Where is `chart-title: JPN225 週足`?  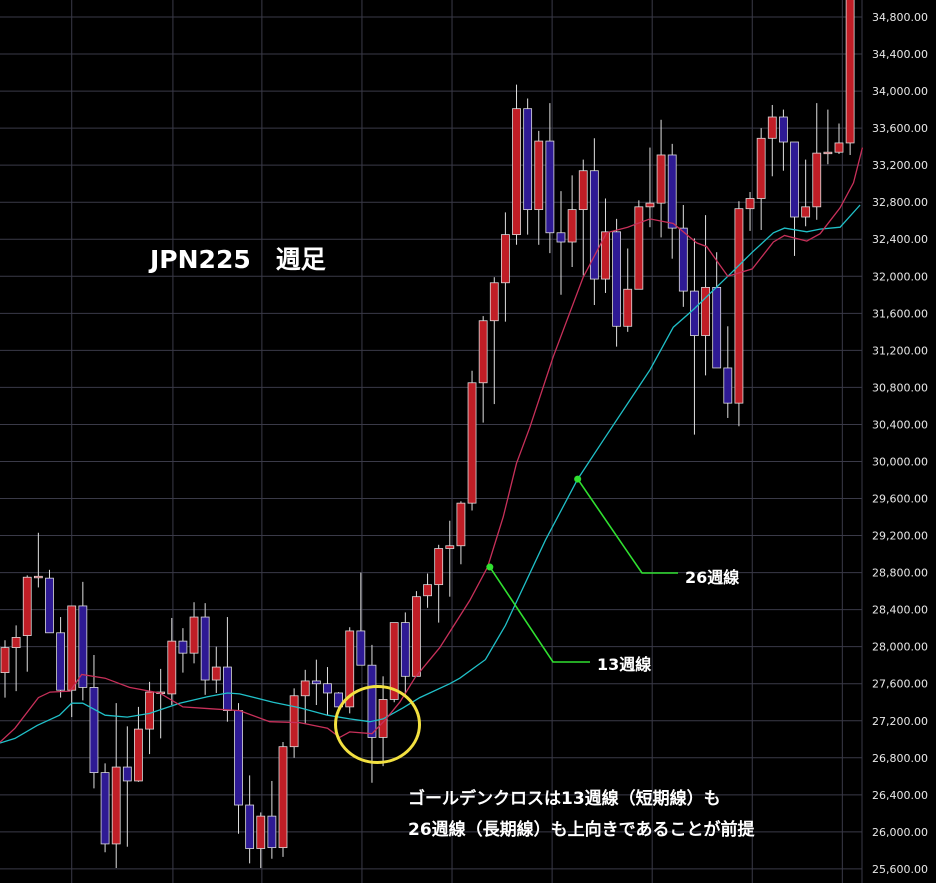 chart-title: JPN225 週足 is located at coordinates (238, 259).